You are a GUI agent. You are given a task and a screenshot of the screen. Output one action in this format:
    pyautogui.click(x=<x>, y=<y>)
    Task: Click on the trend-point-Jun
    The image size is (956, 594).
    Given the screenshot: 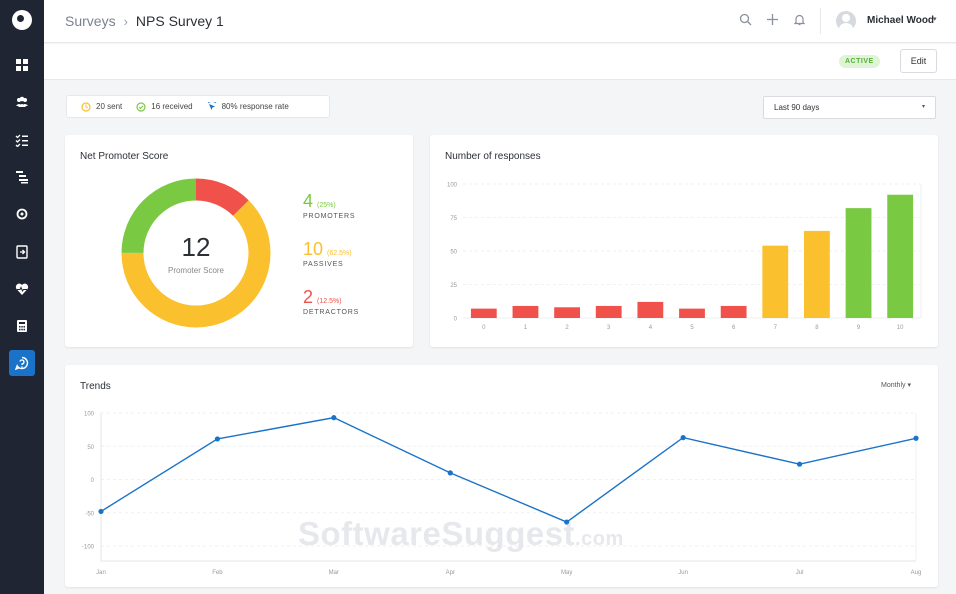 What is the action you would take?
    pyautogui.click(x=683, y=438)
    